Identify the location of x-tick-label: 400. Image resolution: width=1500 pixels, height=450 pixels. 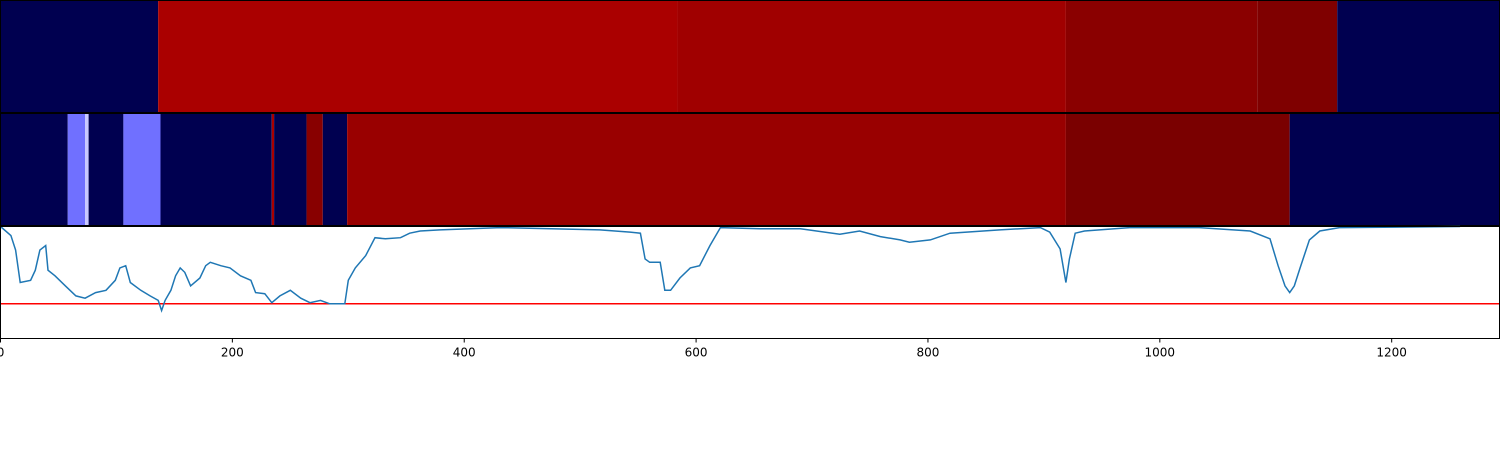
(464, 353).